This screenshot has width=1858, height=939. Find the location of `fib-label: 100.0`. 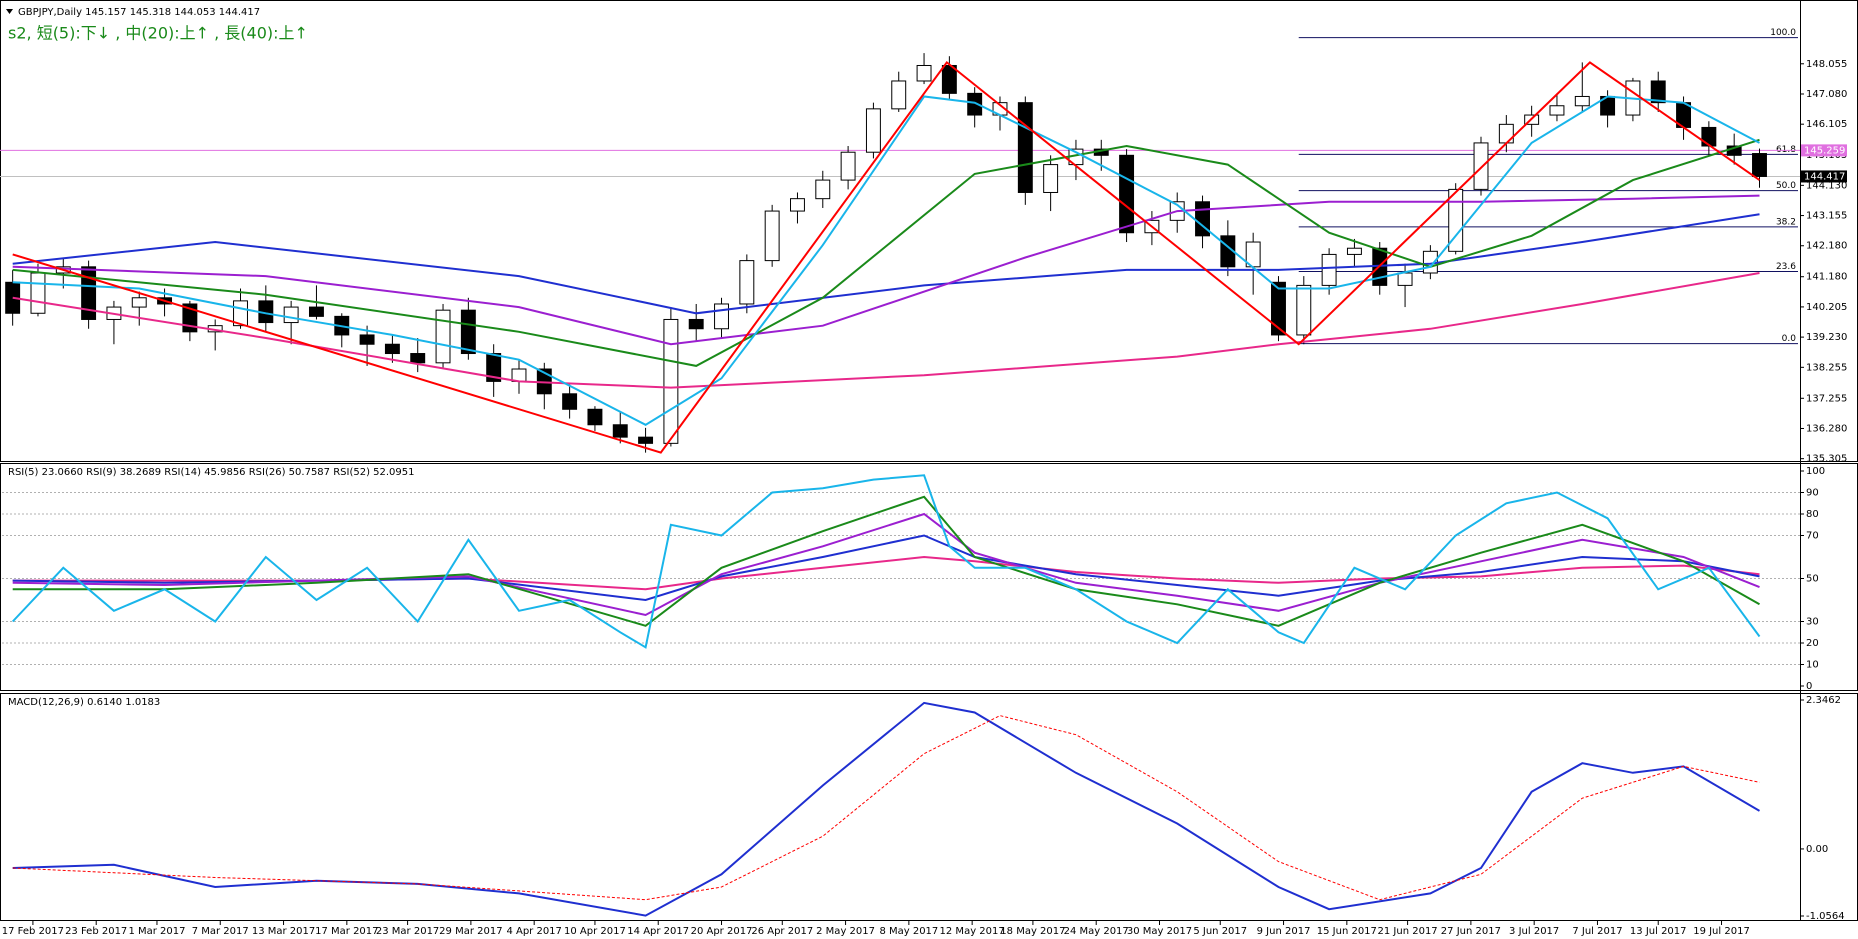

fib-label: 100.0 is located at coordinates (1783, 33).